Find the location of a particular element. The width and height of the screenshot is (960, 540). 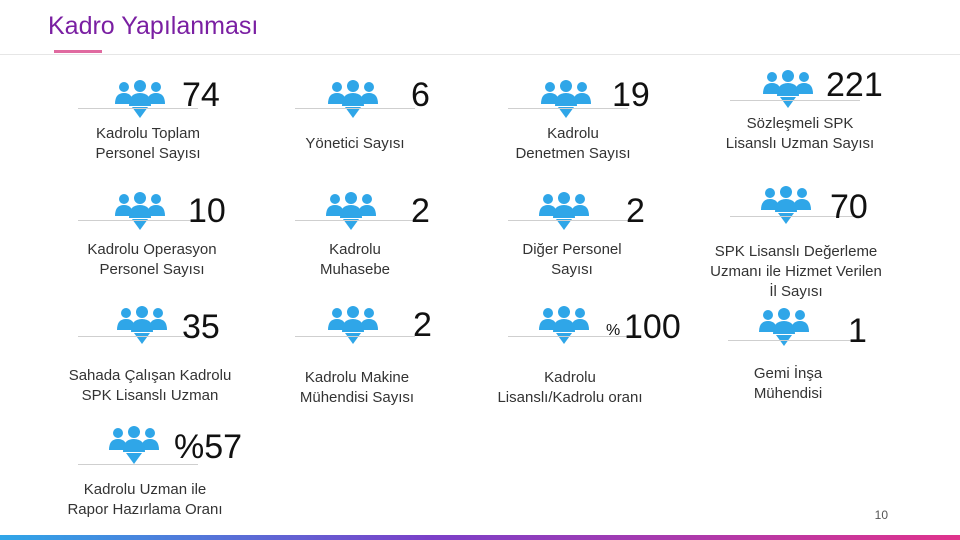

stat-value: 74 is located at coordinates (201, 95).